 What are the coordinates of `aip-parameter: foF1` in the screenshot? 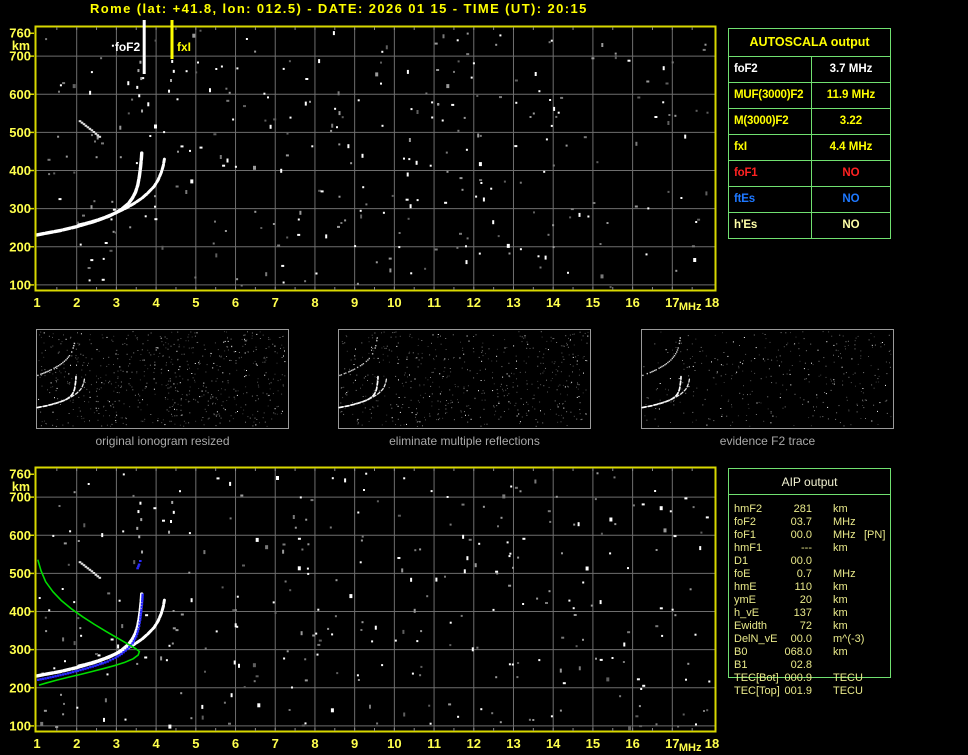 It's located at (745, 535).